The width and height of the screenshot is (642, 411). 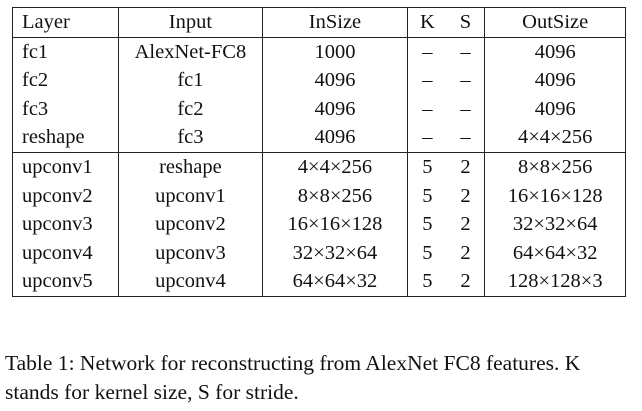 What do you see at coordinates (190, 52) in the screenshot?
I see `cell-input: AlexNet-FC8` at bounding box center [190, 52].